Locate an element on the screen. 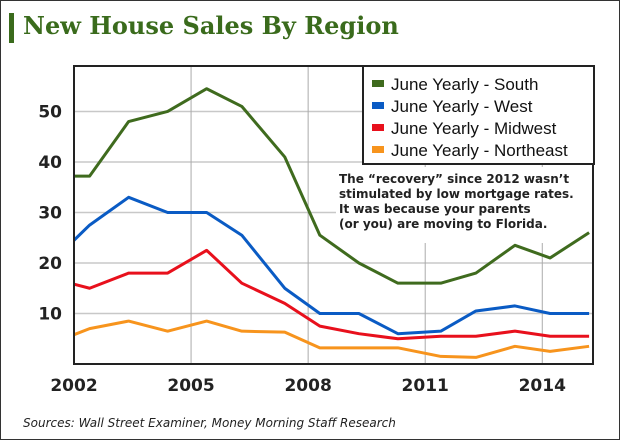 This screenshot has height=440, width=620. x-tick-label: 2011 is located at coordinates (425, 386).